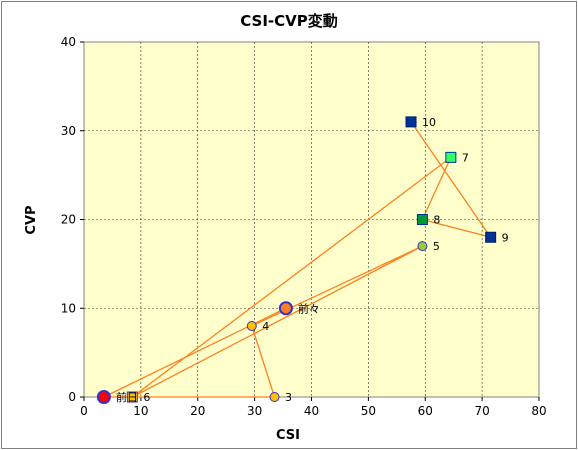 This screenshot has height=450, width=578. I want to click on x-axis-title: CSI, so click(288, 435).